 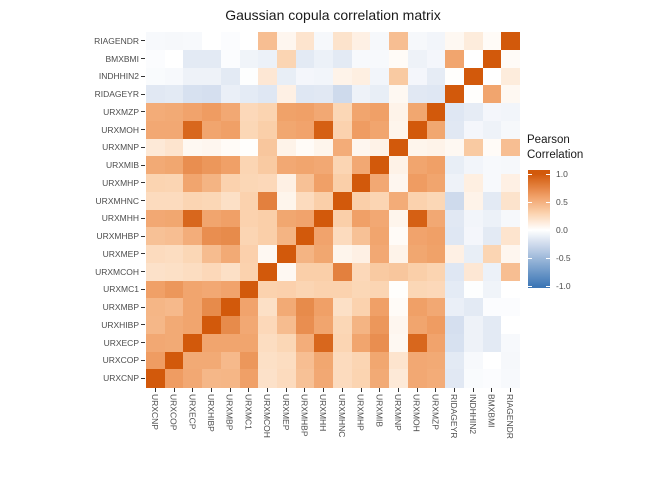 What do you see at coordinates (379, 411) in the screenshot?
I see `x-axis-label: URXMIB` at bounding box center [379, 411].